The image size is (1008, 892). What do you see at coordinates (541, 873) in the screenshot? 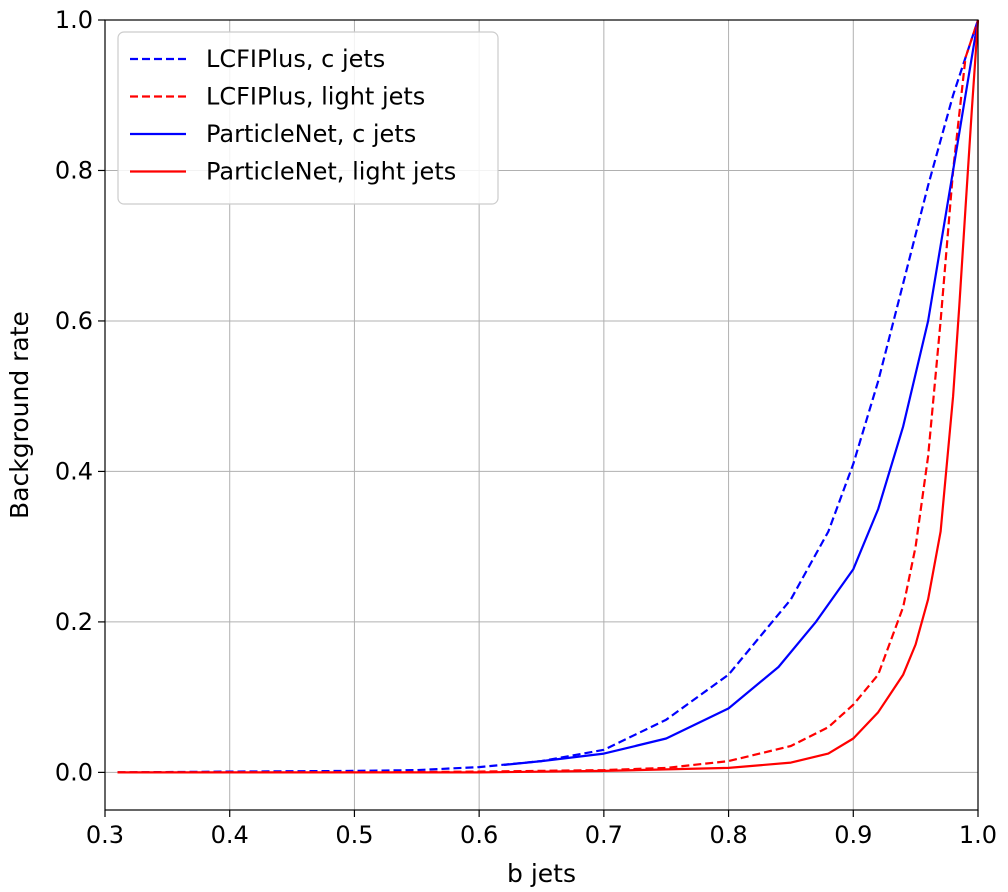
I see `x-axis-label: b jets` at bounding box center [541, 873].